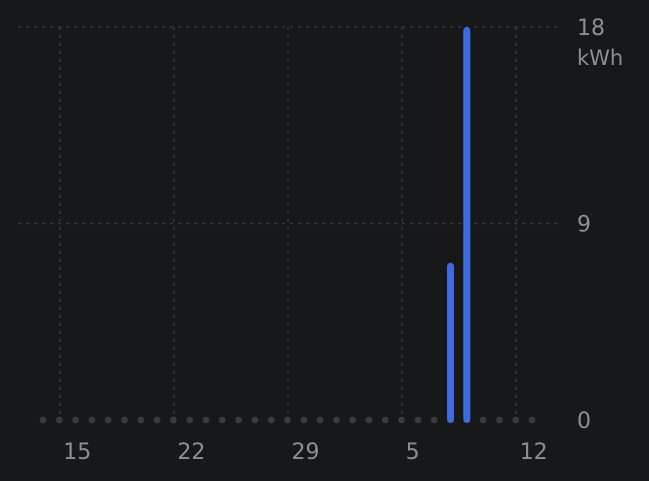  Describe the element at coordinates (600, 58) in the screenshot. I see `y-axis-unit: kWh` at that location.